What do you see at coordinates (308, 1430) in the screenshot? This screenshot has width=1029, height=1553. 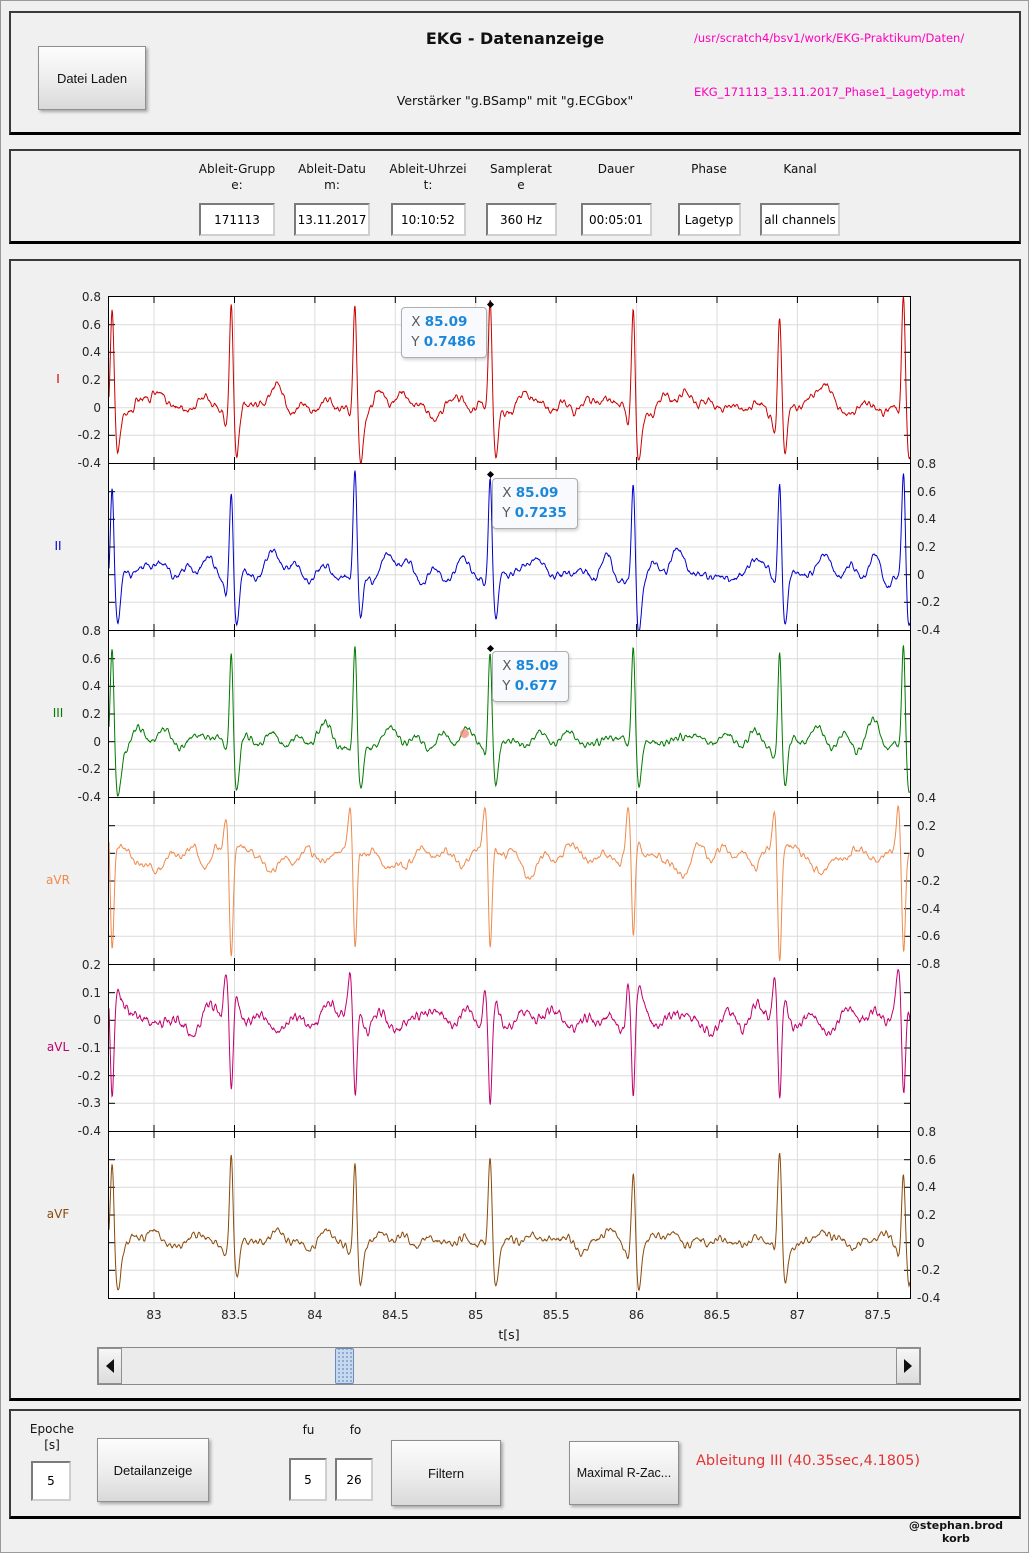 I see `fu-label: fu` at bounding box center [308, 1430].